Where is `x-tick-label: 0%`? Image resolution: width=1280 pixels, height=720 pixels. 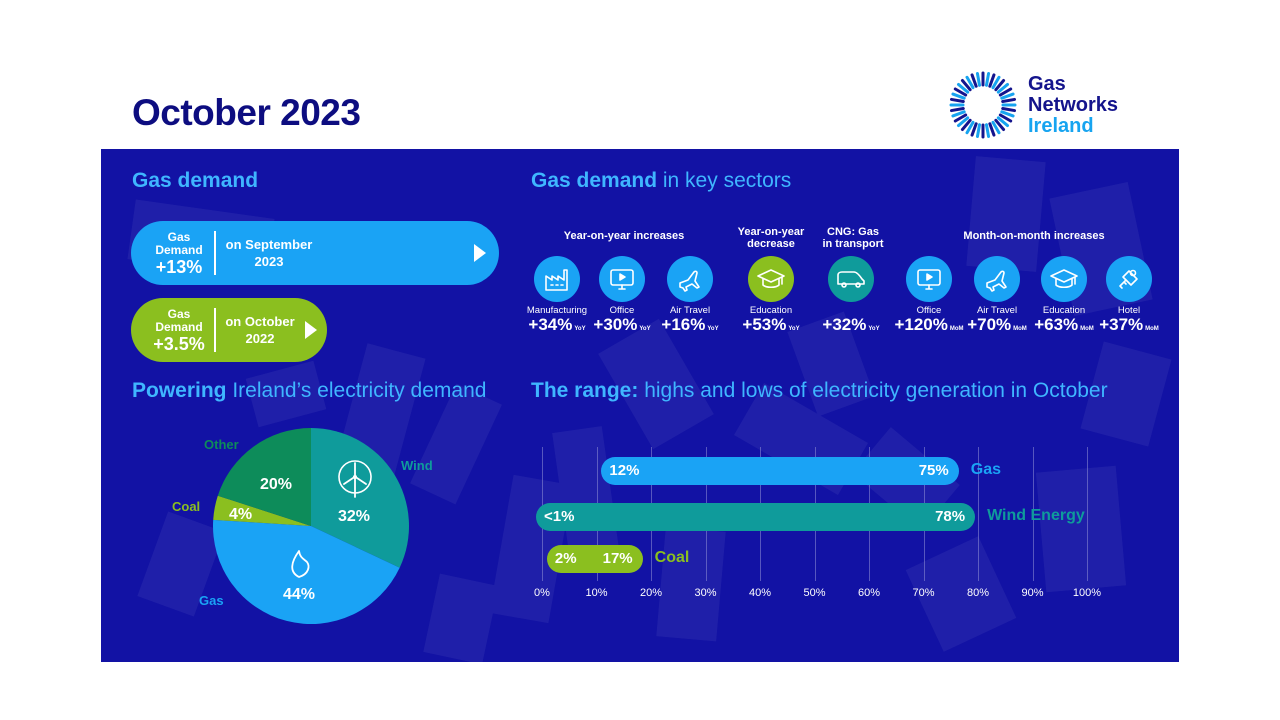
x-tick-label: 0% is located at coordinates (542, 593).